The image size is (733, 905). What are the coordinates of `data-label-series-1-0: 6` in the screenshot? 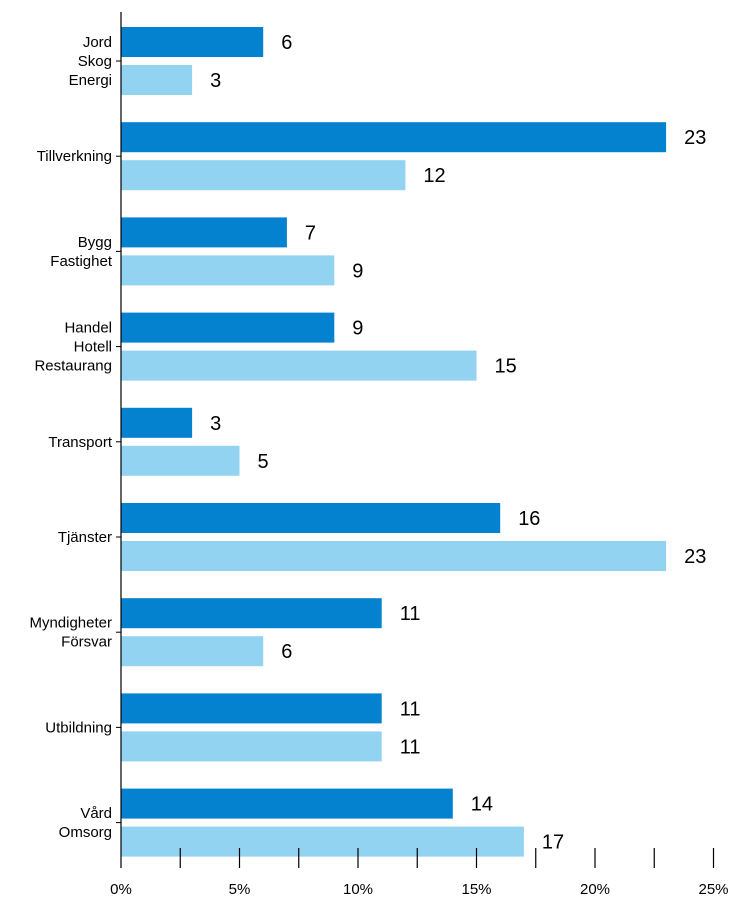 It's located at (286, 43).